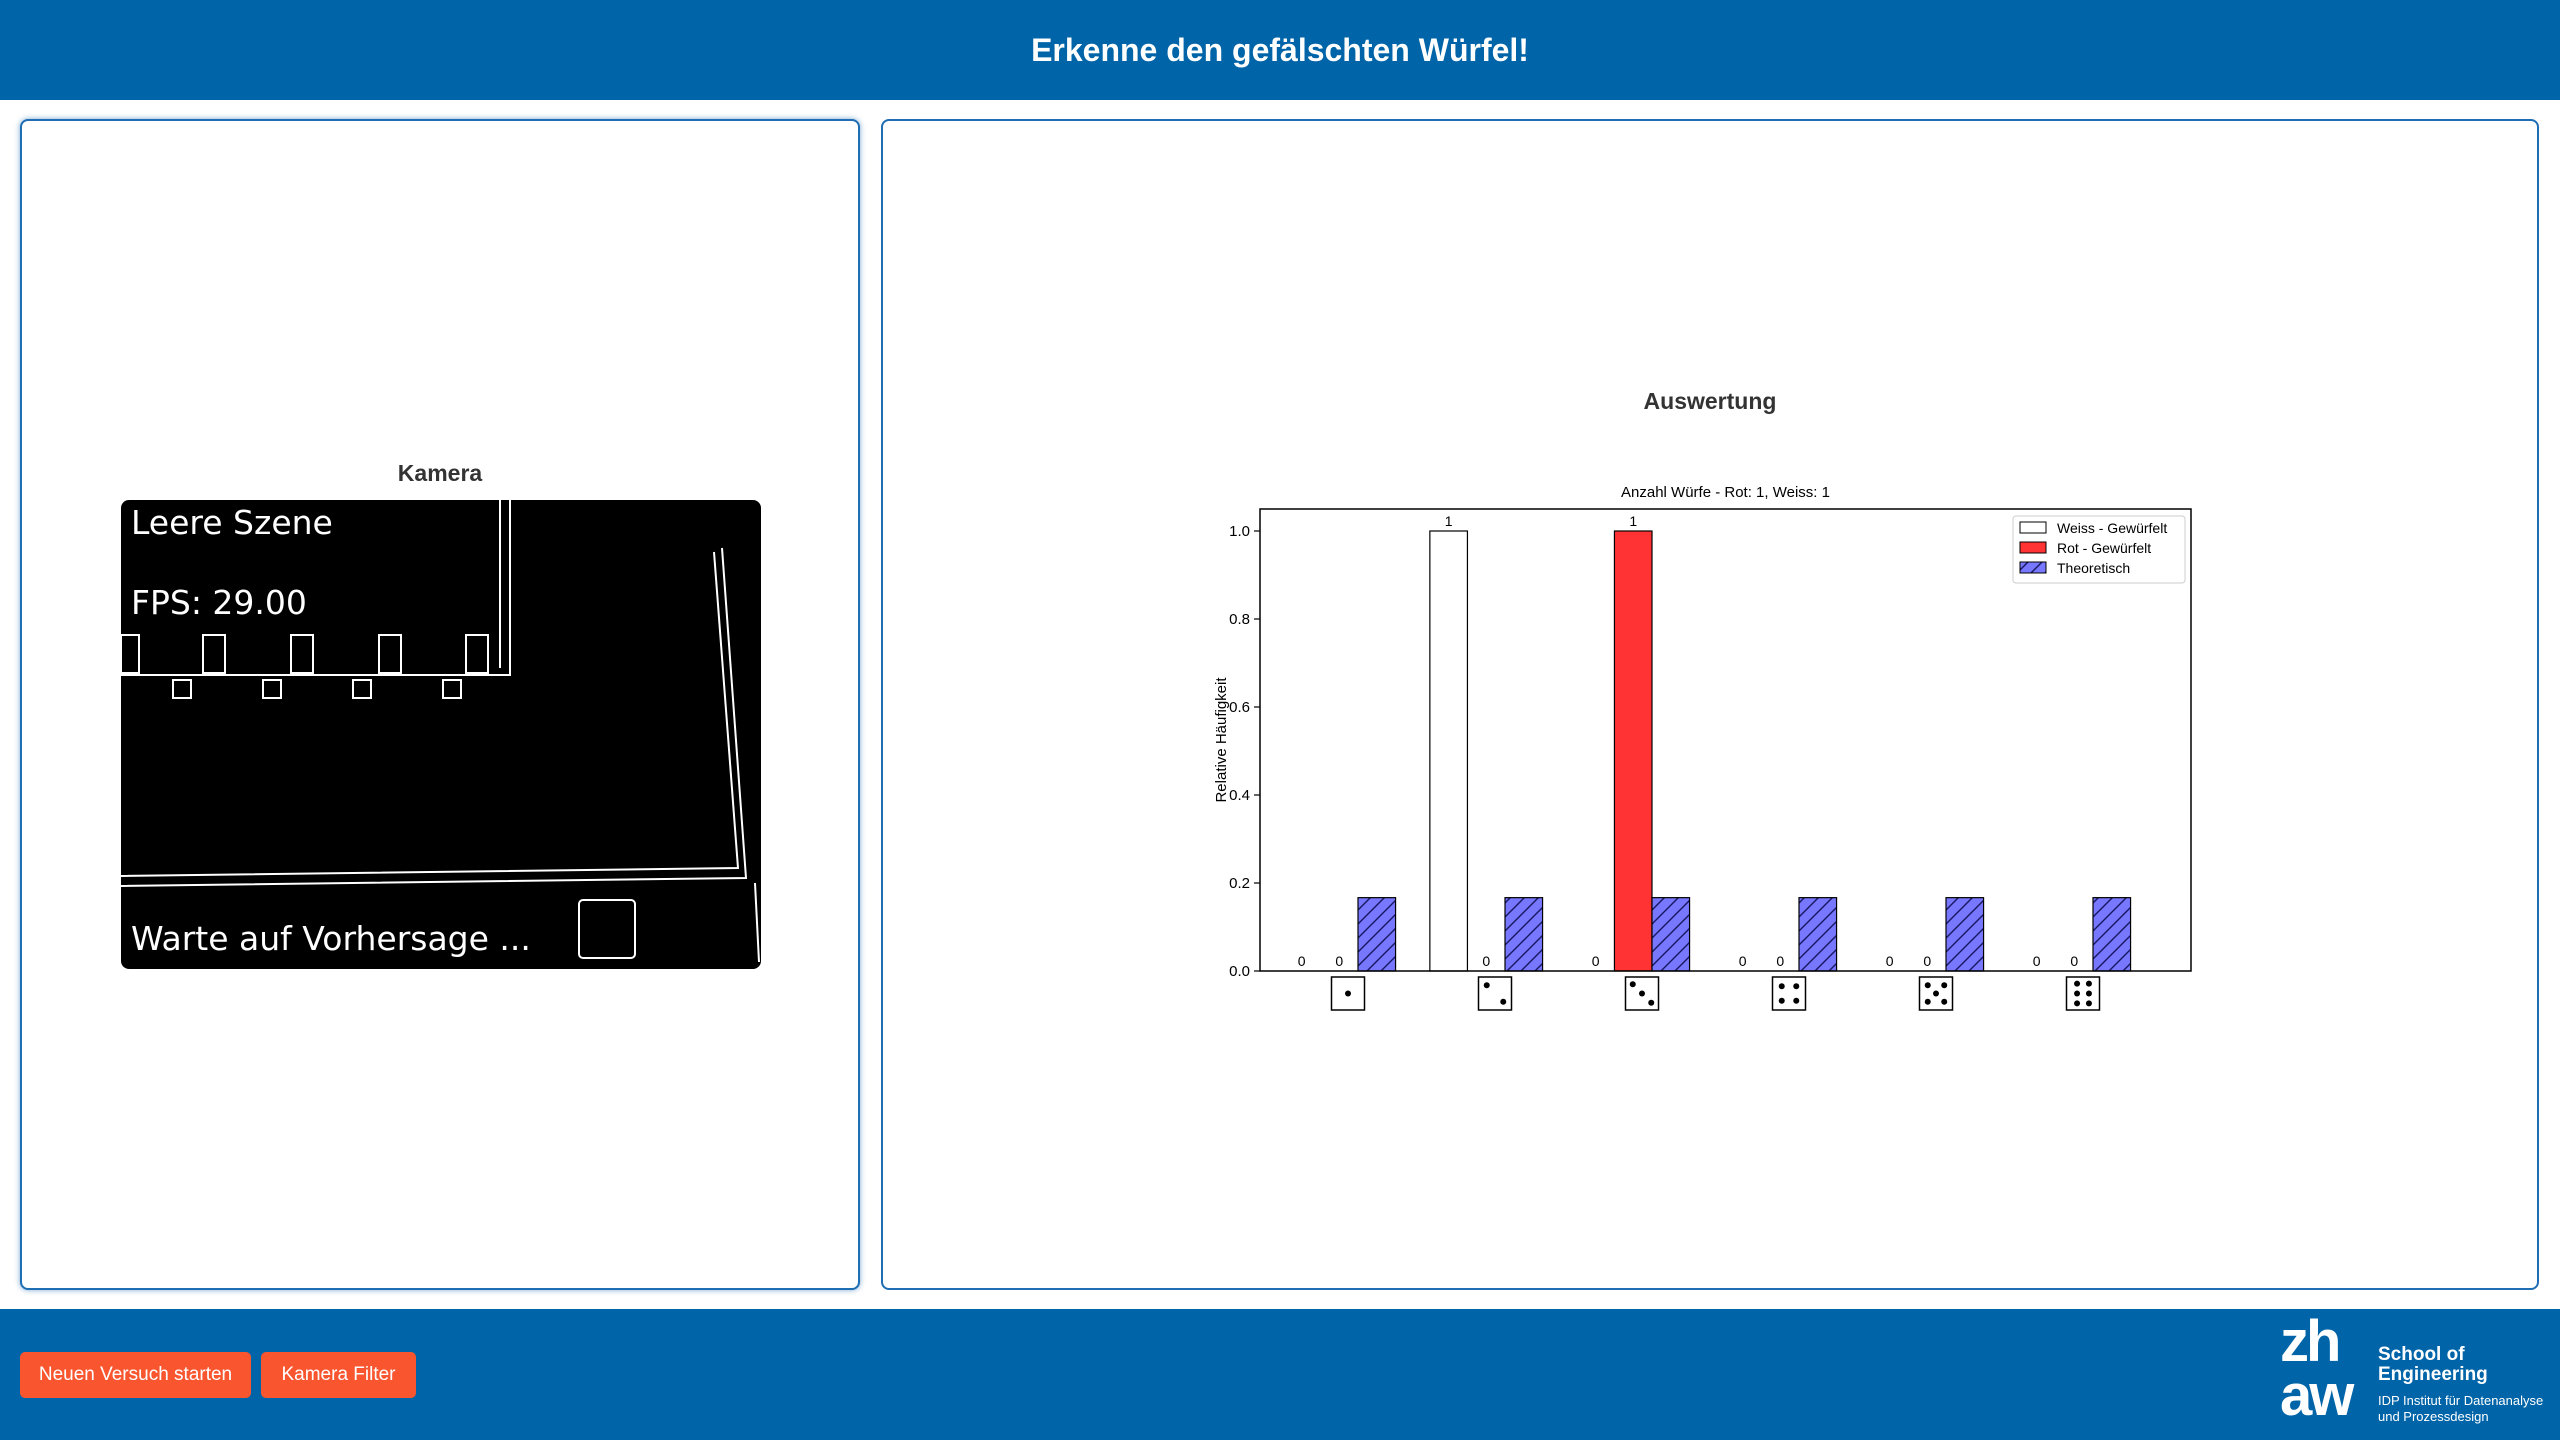 The width and height of the screenshot is (2560, 1440). Describe the element at coordinates (1239, 883) in the screenshot. I see `y-tick-label: 0.2` at that location.